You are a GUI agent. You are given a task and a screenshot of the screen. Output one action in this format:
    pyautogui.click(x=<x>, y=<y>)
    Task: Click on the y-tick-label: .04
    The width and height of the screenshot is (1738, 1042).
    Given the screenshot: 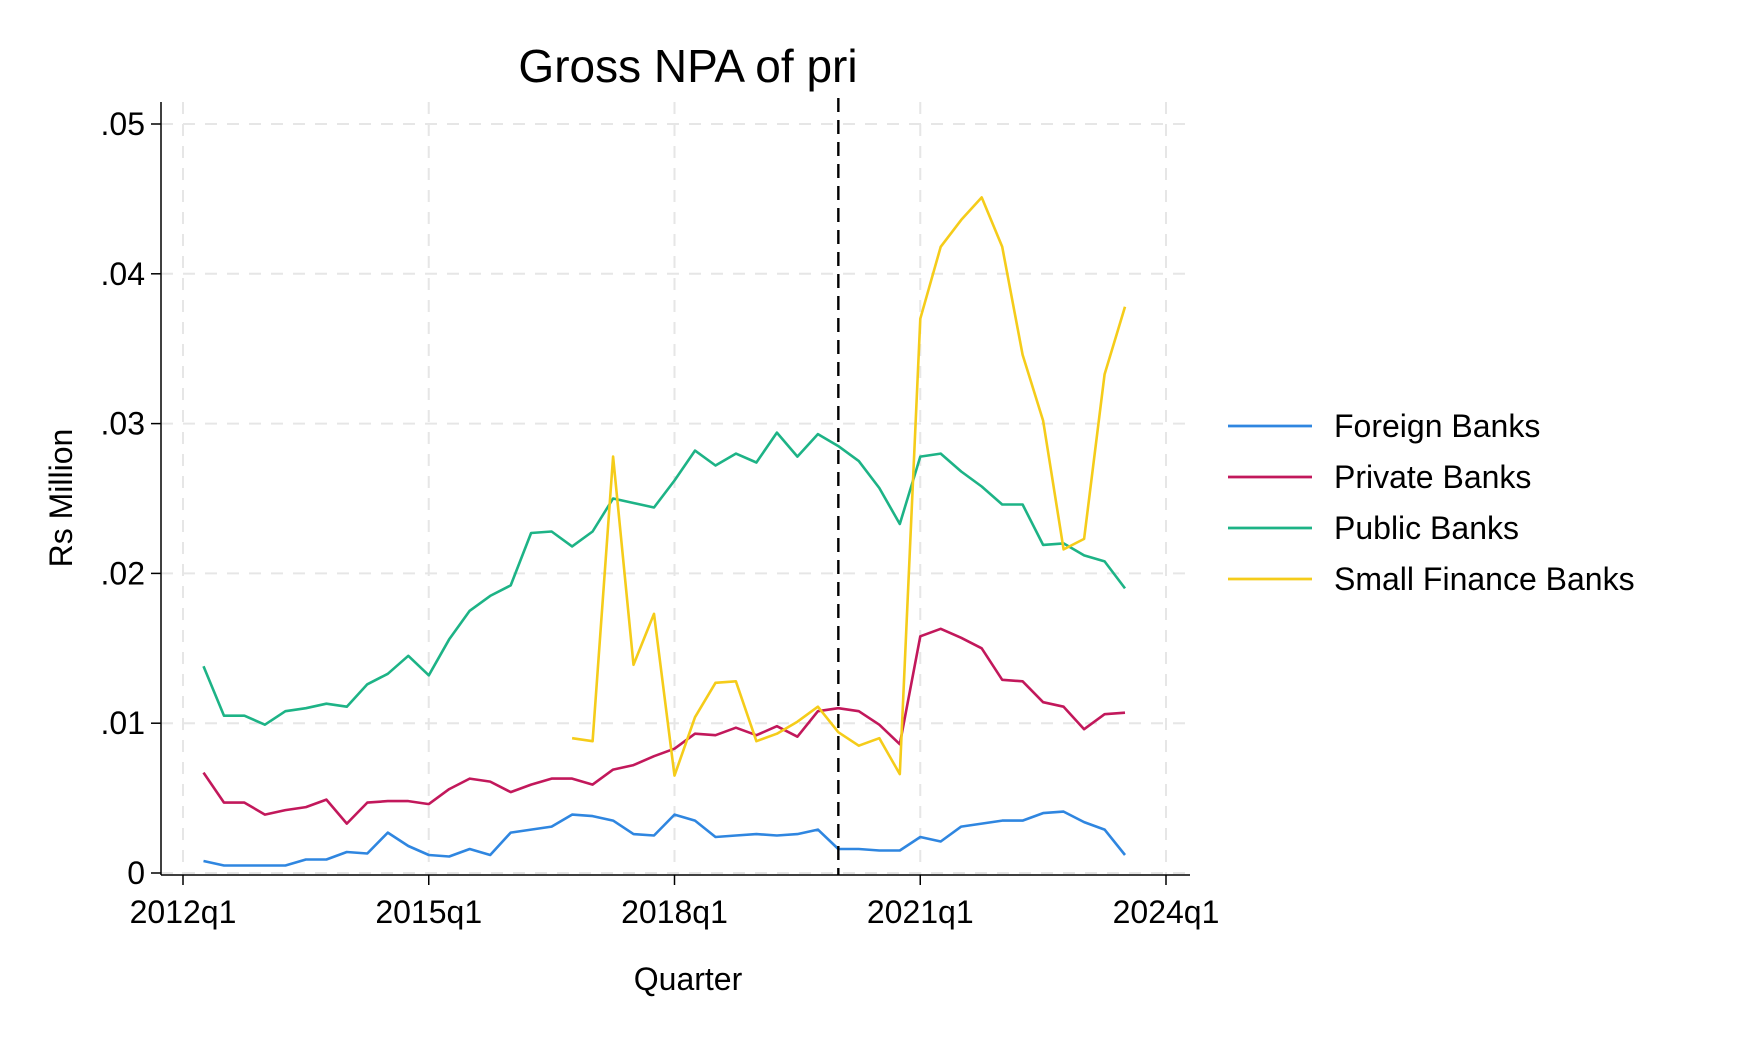 What is the action you would take?
    pyautogui.click(x=123, y=274)
    